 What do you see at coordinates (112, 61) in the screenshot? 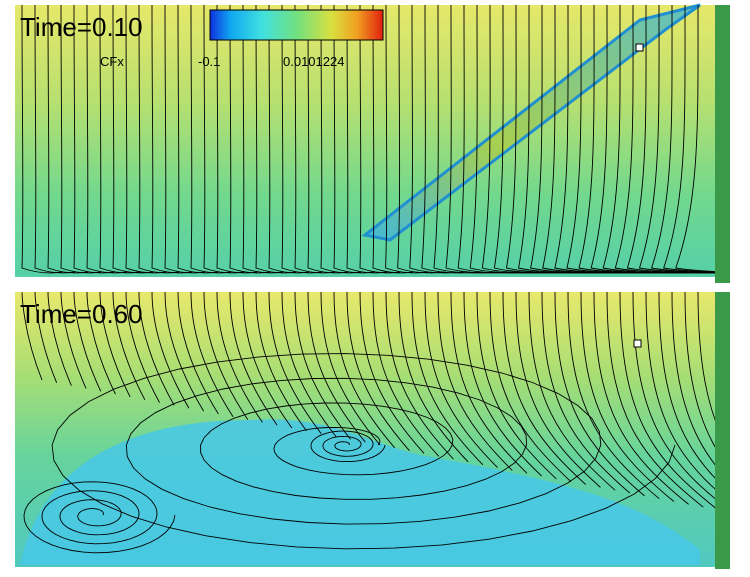
I see `colorbar-label: CFx` at bounding box center [112, 61].